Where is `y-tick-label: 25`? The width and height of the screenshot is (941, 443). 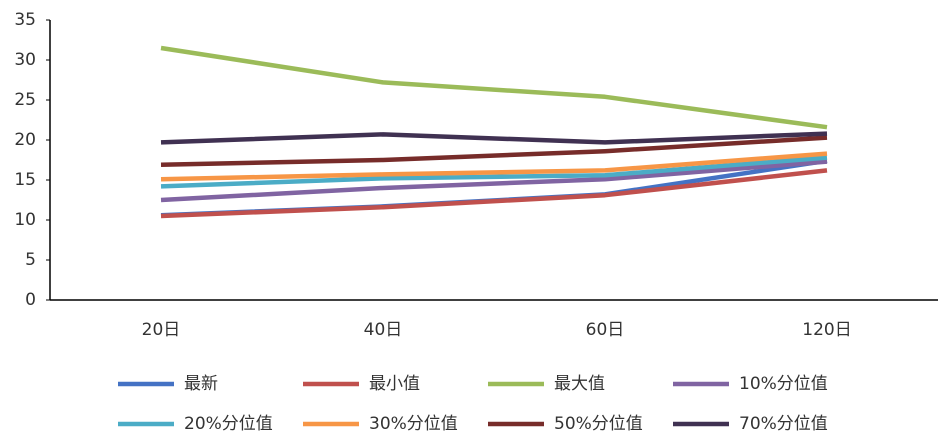 y-tick-label: 25 is located at coordinates (25, 100).